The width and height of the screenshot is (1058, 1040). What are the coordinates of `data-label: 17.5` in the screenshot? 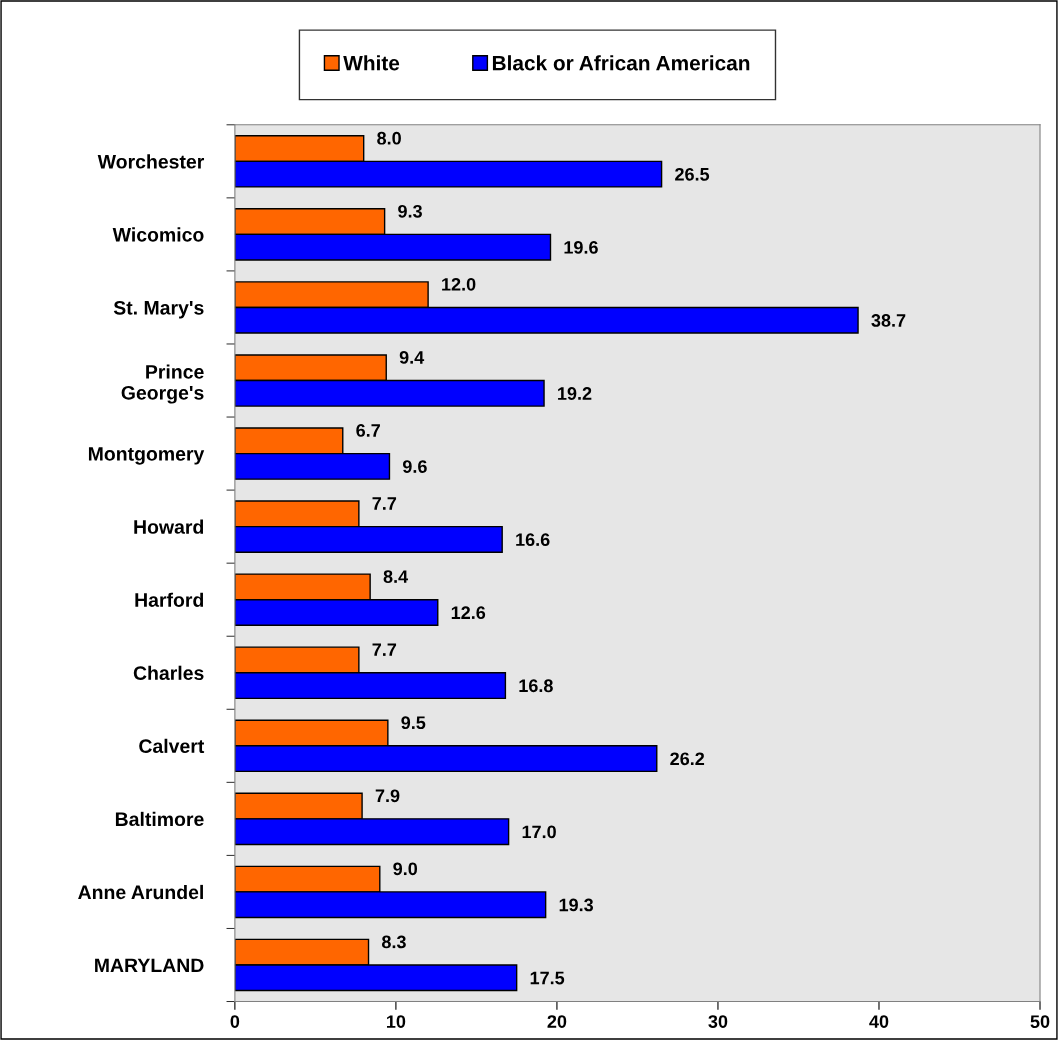 It's located at (547, 978).